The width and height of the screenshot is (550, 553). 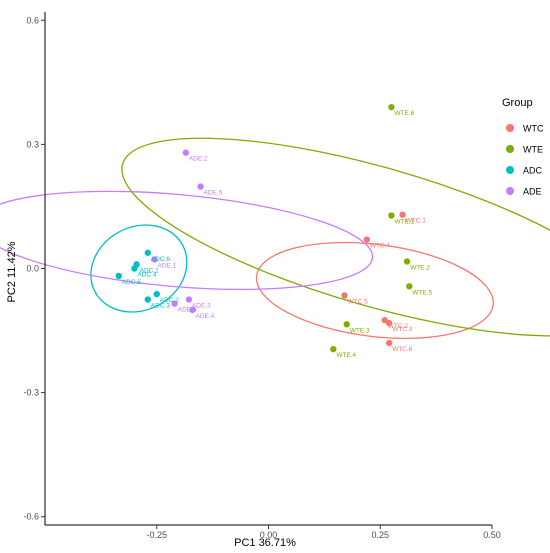 I want to click on ellipse-wtc, so click(x=374, y=290).